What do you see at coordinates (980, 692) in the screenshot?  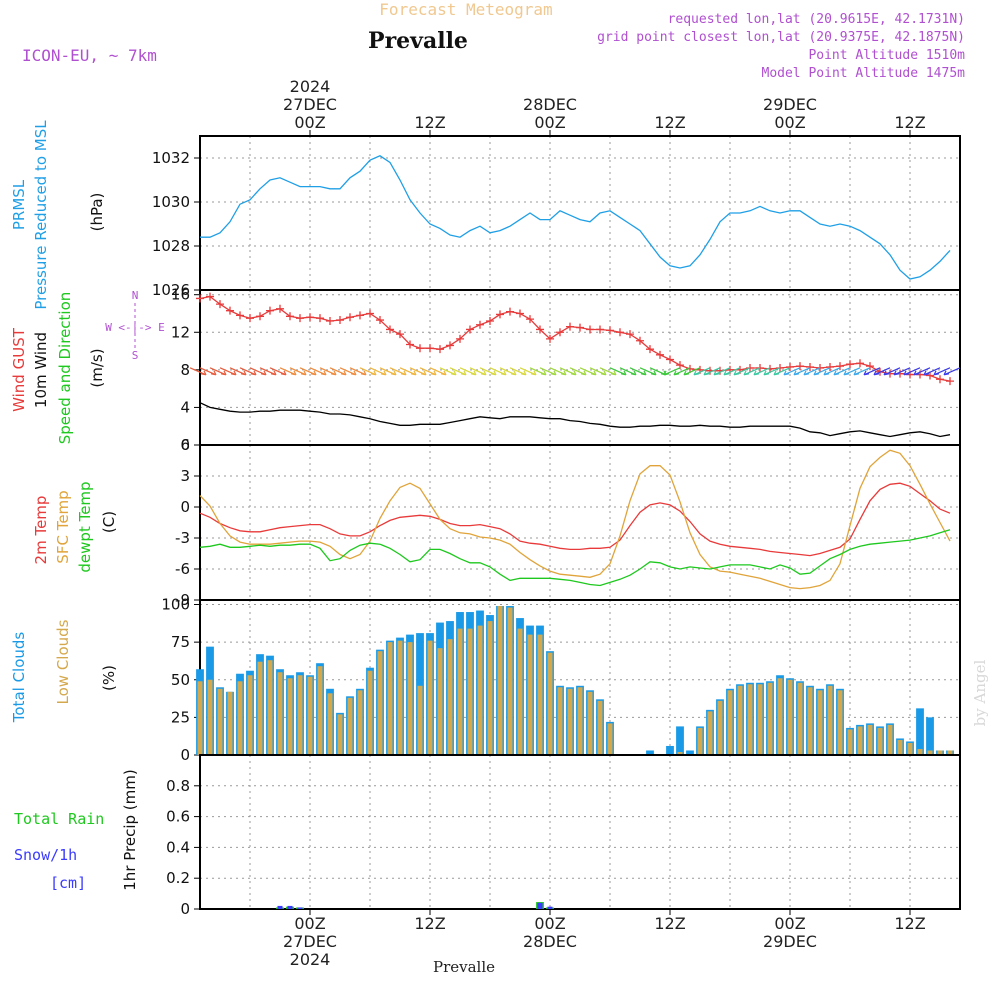 I see `watermark: by Angel` at bounding box center [980, 692].